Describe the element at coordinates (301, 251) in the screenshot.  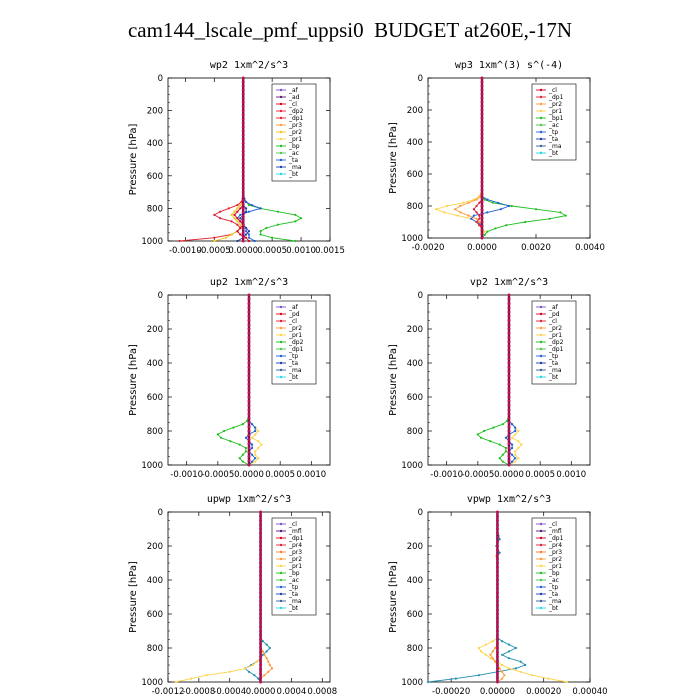
I see `x-tick-label: 0.0010` at that location.